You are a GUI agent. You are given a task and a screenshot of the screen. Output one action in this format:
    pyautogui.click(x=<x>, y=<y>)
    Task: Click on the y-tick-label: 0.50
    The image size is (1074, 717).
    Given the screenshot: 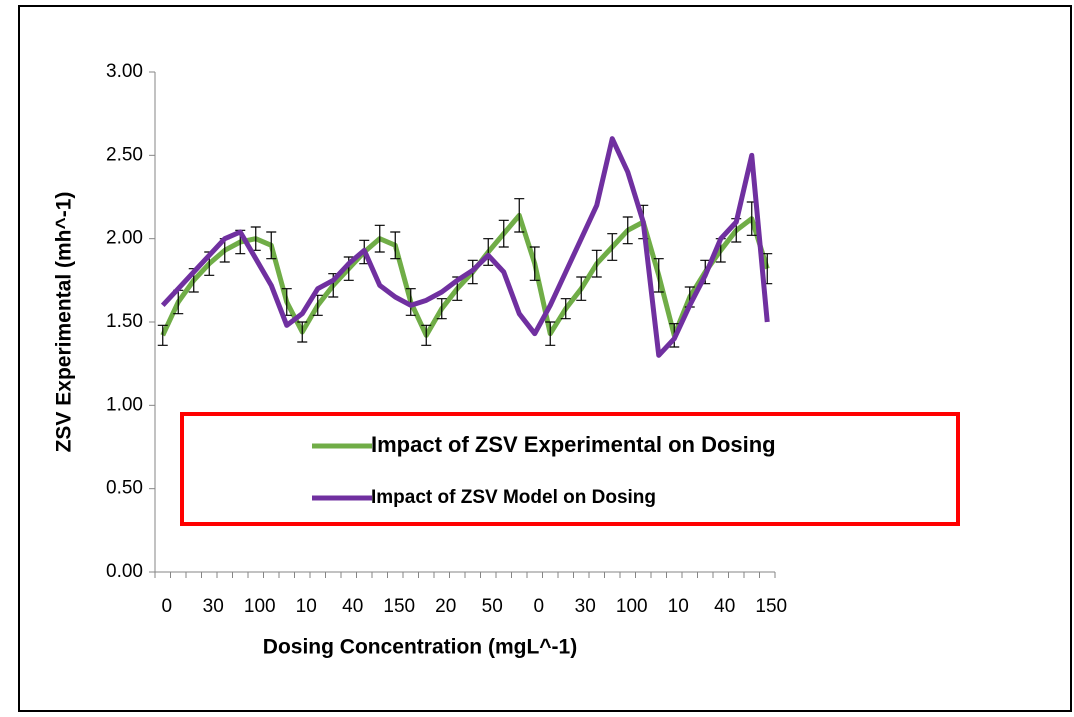 What is the action you would take?
    pyautogui.click(x=124, y=488)
    